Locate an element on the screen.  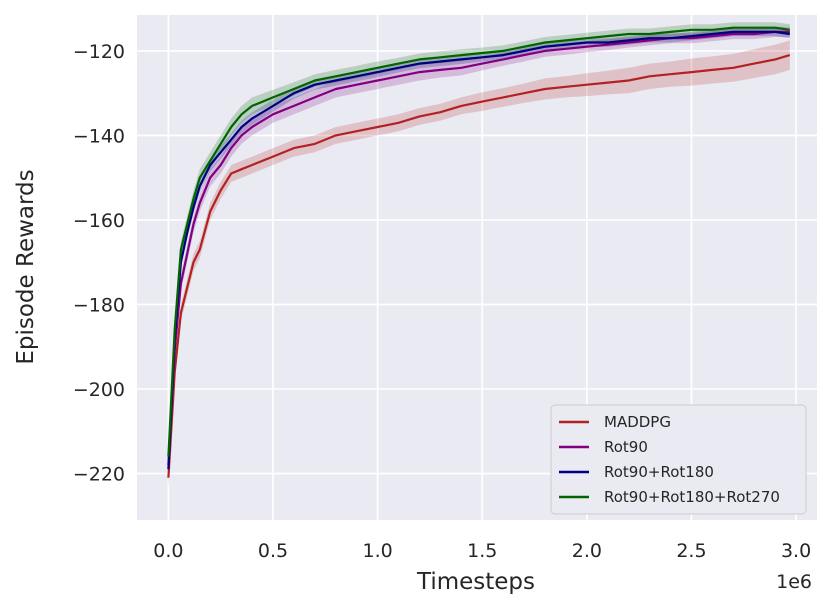
x-tick-label: 1.0 is located at coordinates (378, 551).